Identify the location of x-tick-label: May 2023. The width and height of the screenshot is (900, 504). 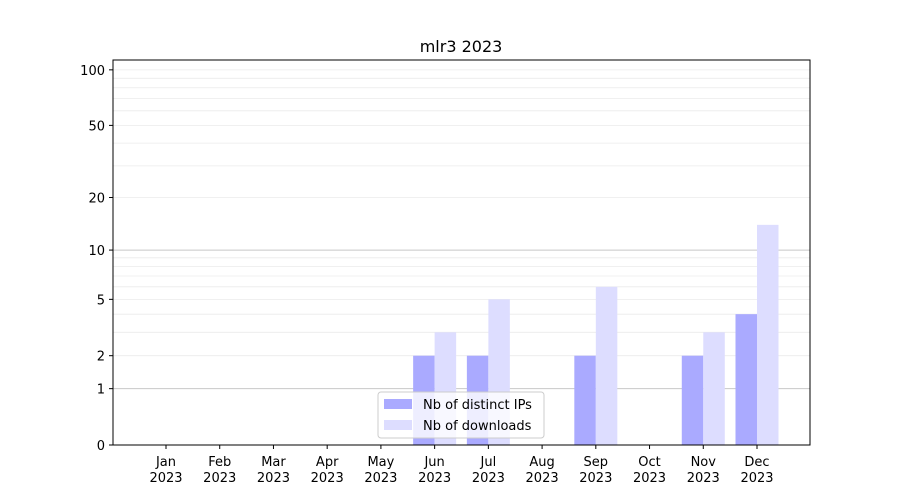
(380, 470).